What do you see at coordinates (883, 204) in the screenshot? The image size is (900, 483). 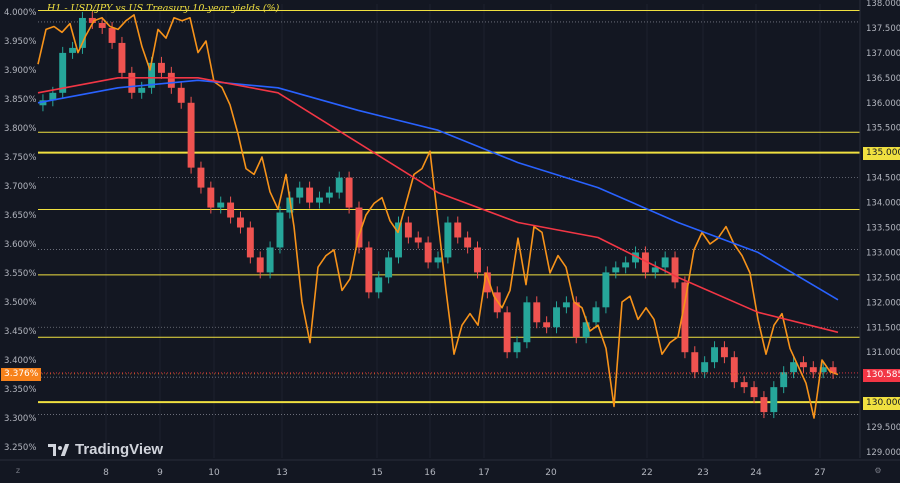 I see `right-axis-tick: 134.000` at bounding box center [883, 204].